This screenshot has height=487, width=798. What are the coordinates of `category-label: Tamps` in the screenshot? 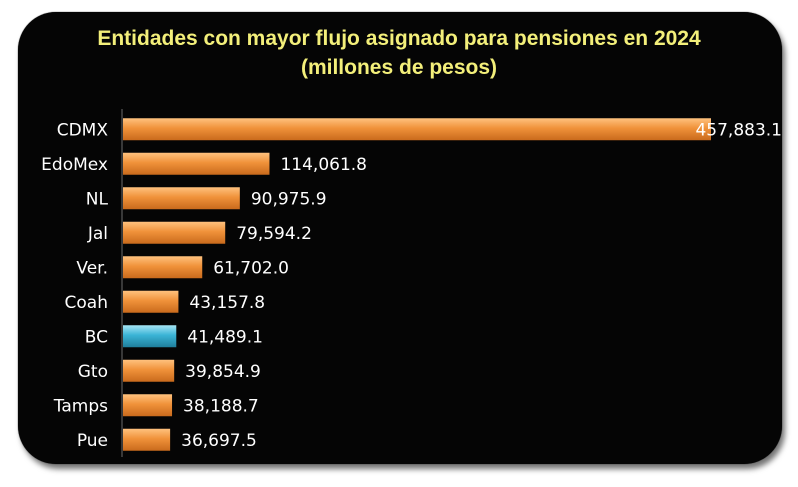 It's located at (80, 406).